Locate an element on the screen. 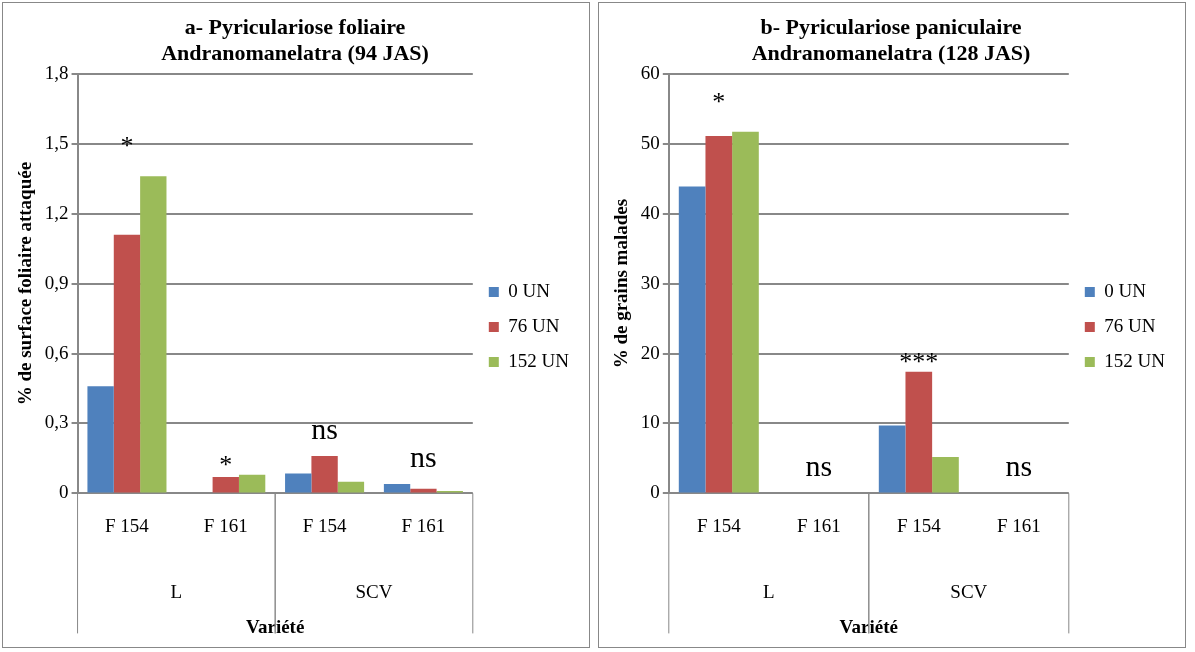 The image size is (1195, 652). y-tick-label: 0,9 is located at coordinates (56, 282).